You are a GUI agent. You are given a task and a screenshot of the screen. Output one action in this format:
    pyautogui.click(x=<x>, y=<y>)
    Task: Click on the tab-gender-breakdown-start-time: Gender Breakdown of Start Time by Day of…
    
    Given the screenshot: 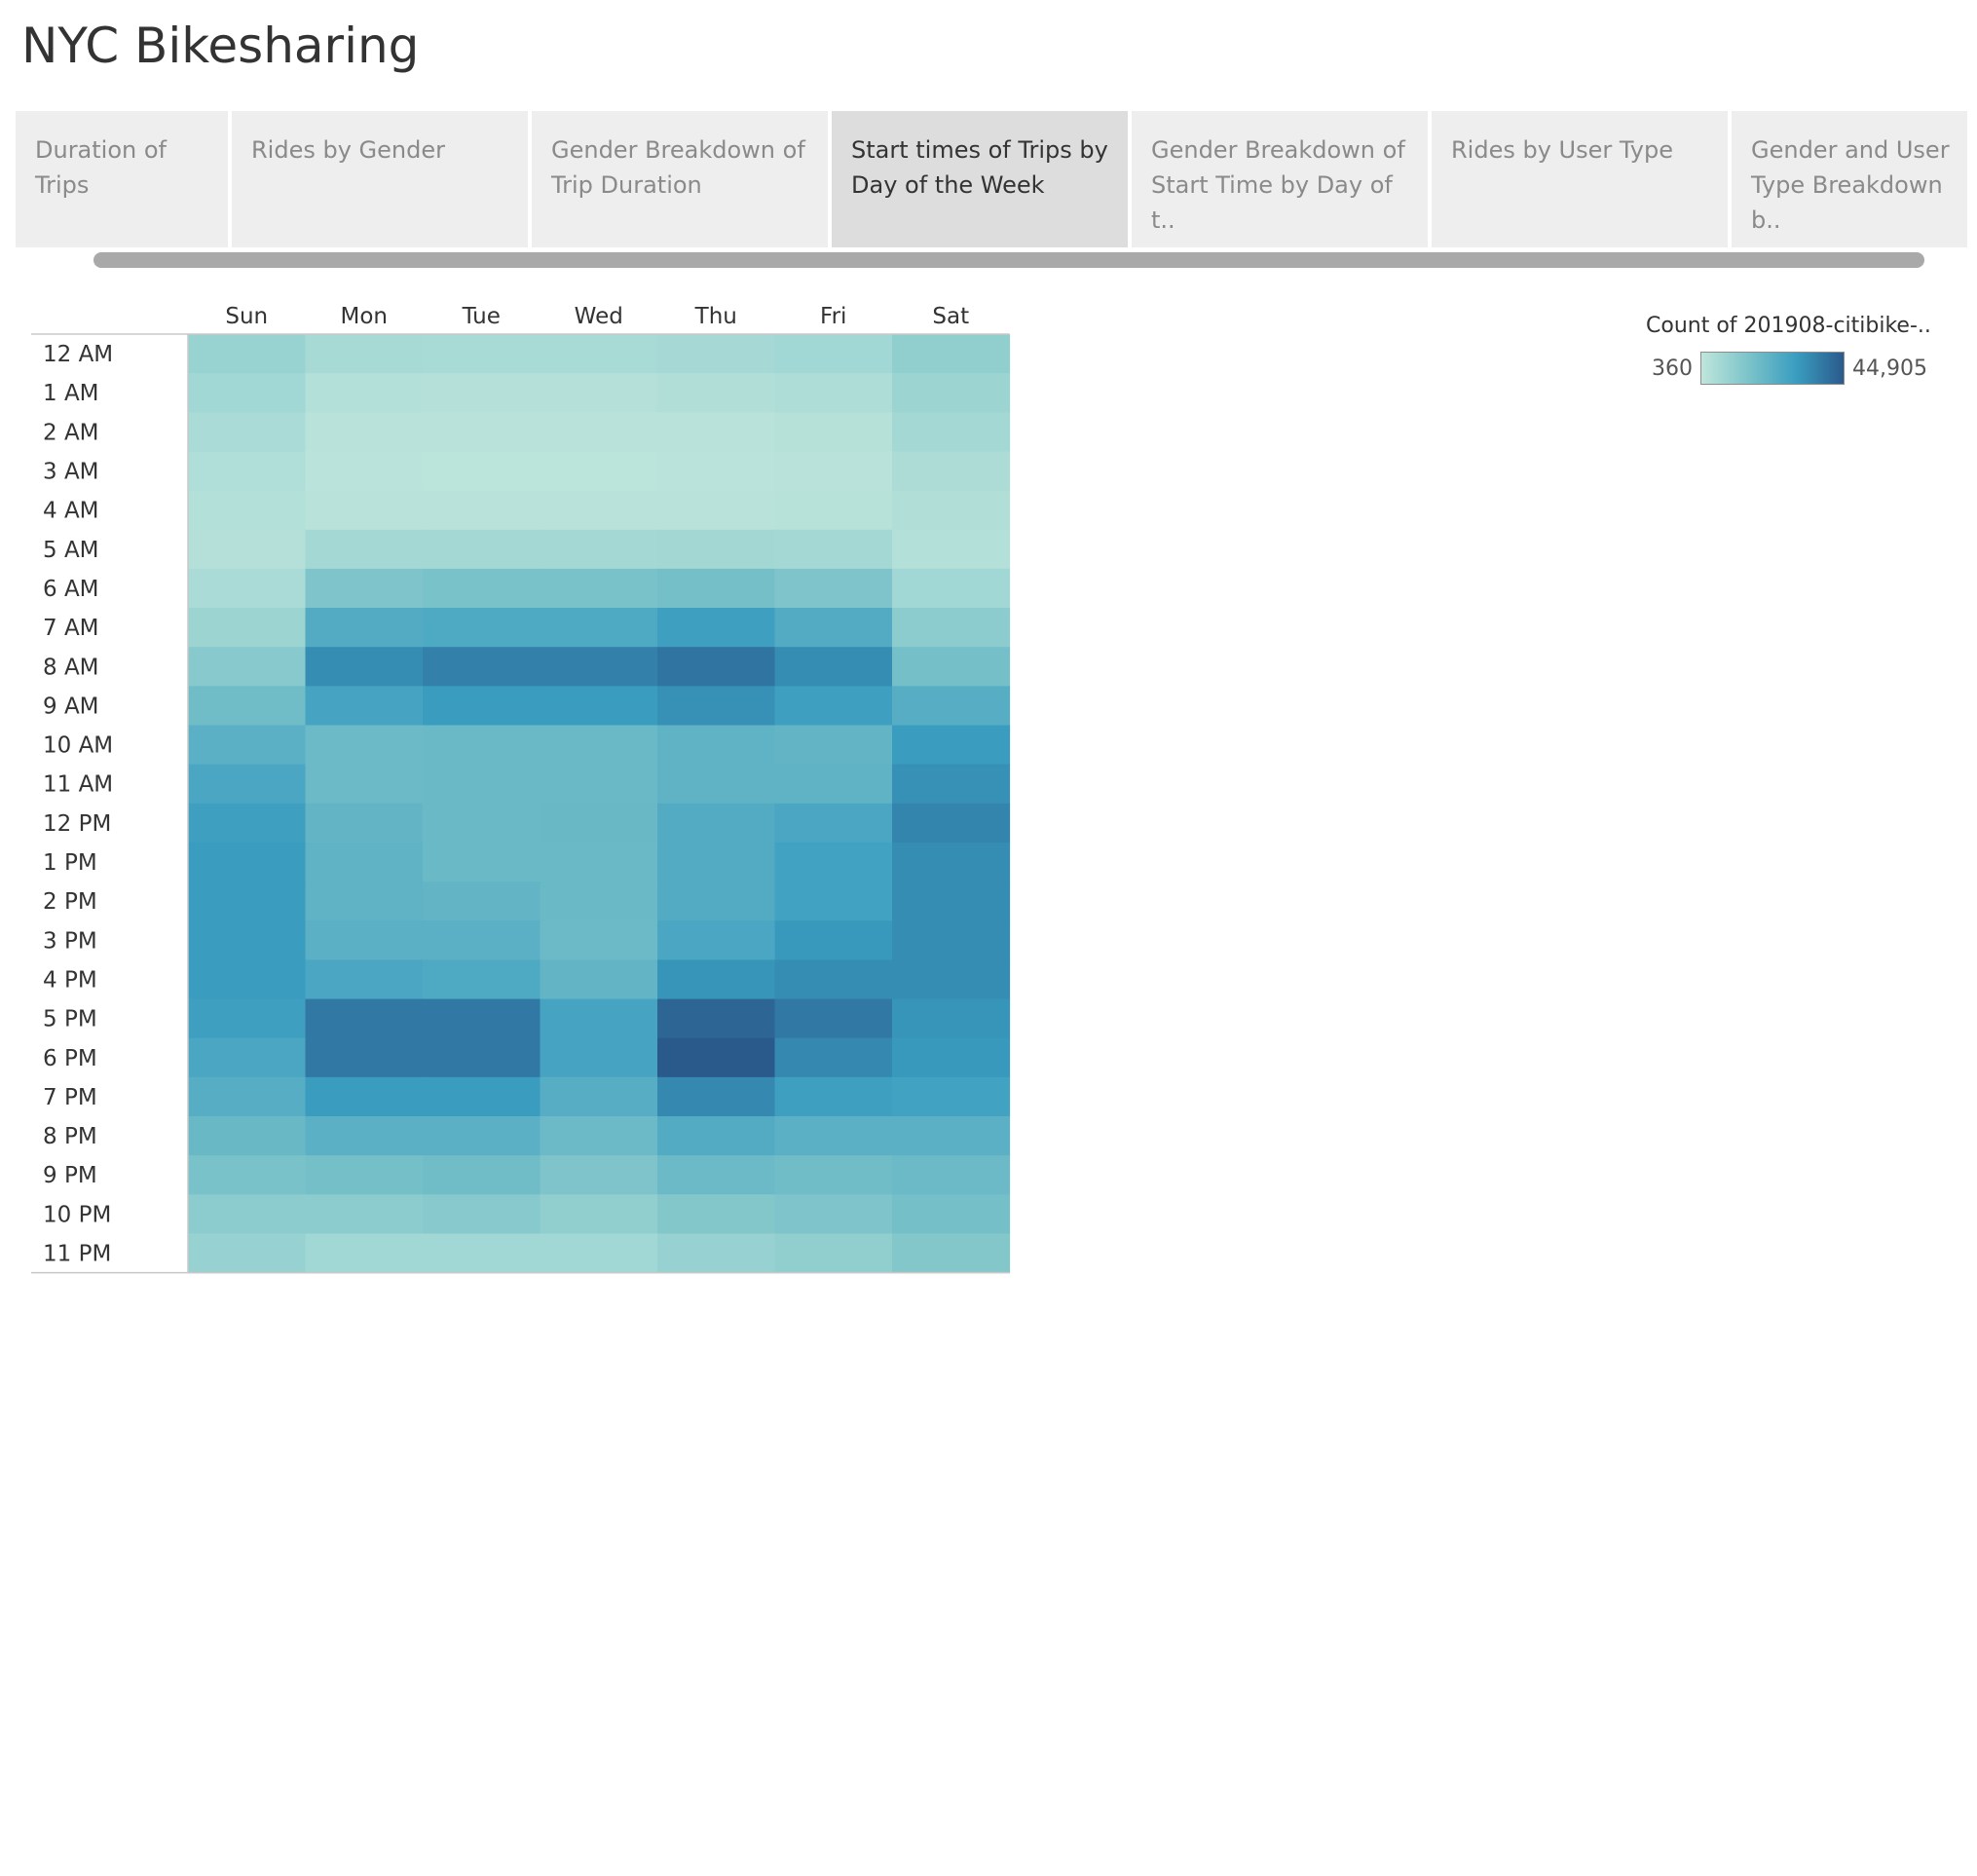 What is the action you would take?
    pyautogui.click(x=1280, y=179)
    